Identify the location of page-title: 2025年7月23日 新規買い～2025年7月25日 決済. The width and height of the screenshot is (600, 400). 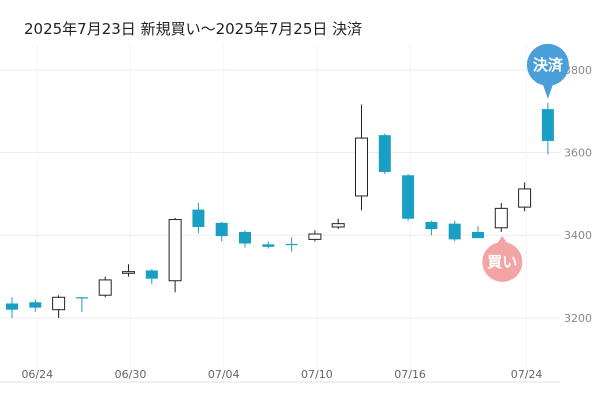
(193, 29).